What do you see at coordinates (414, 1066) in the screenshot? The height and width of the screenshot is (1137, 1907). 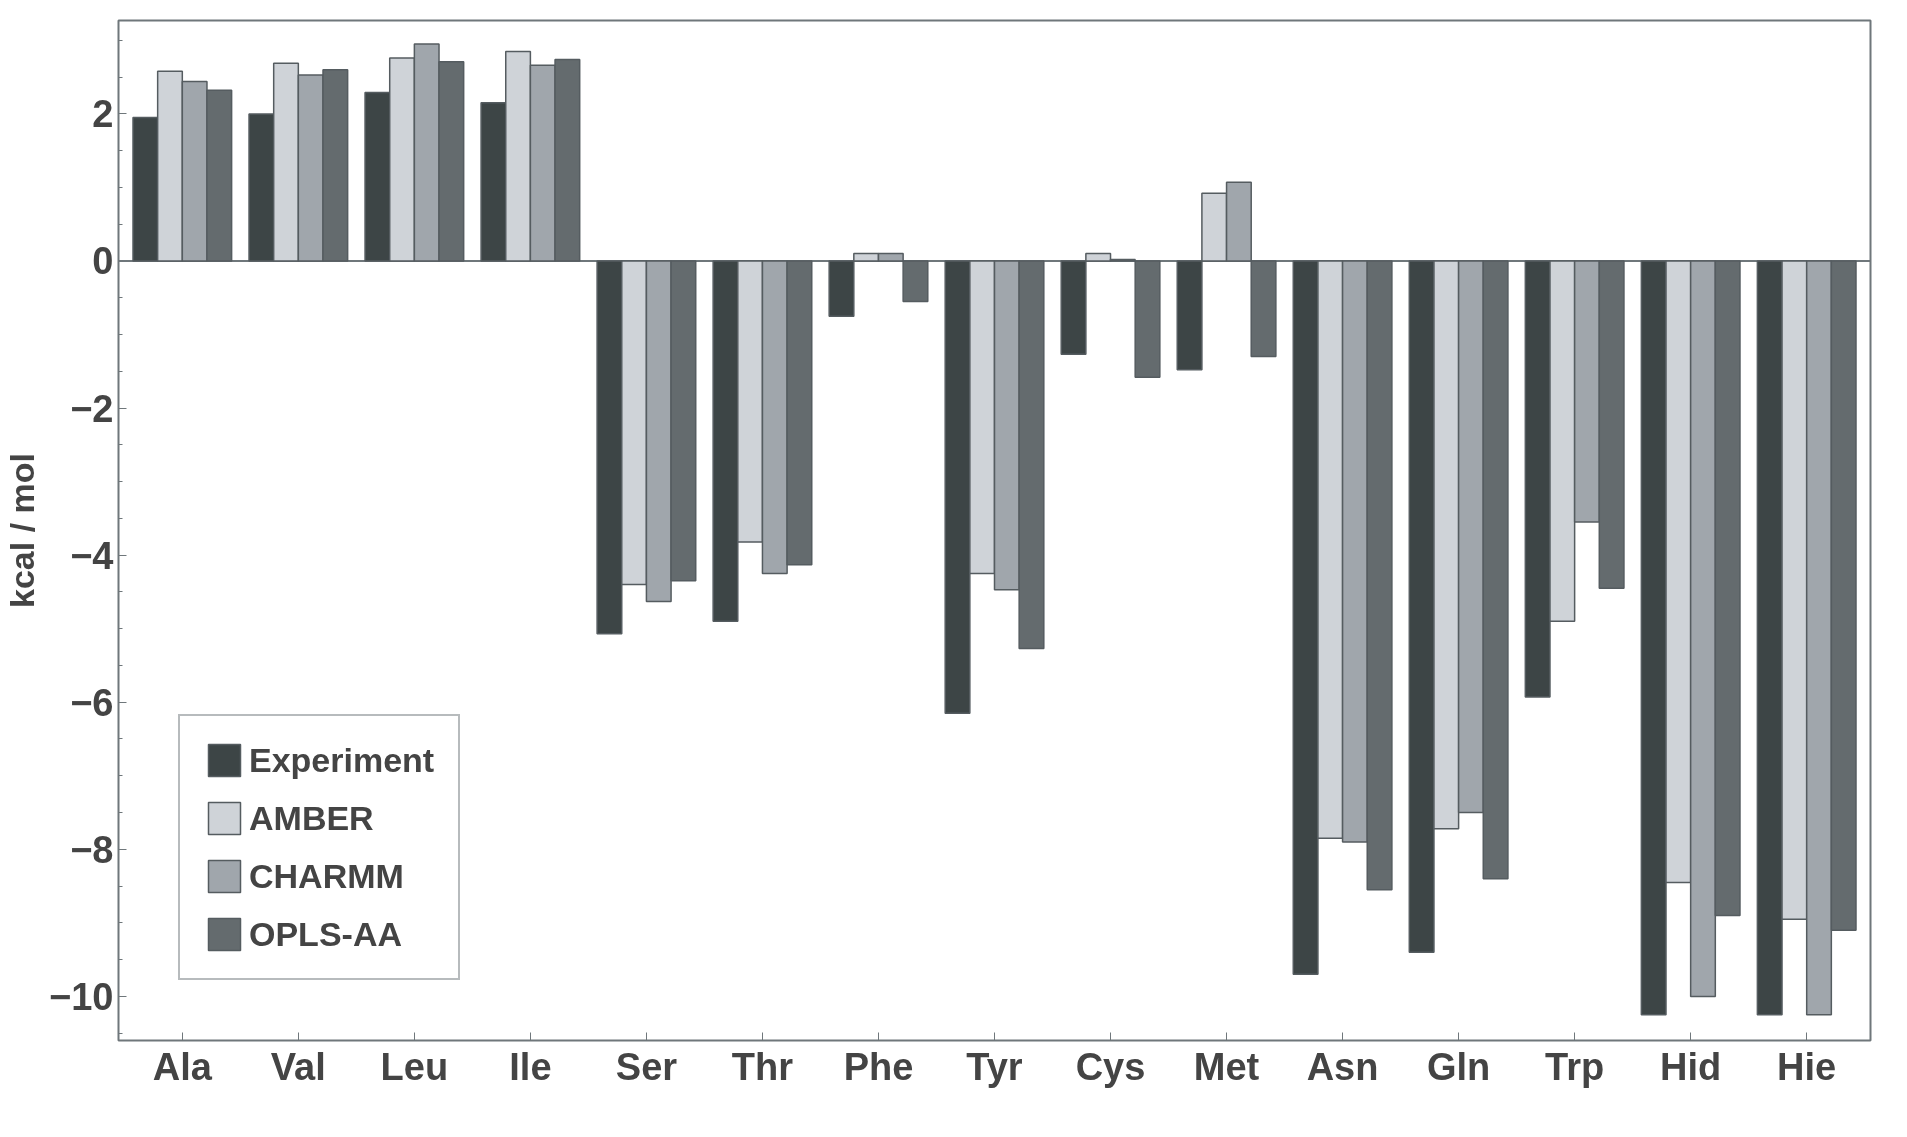 I see `x-tick-label: Leu` at bounding box center [414, 1066].